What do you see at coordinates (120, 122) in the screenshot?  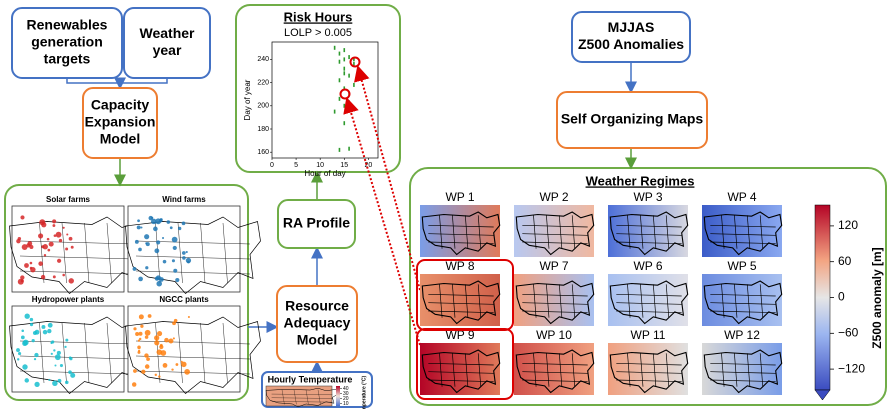 I see `node-label: Expansion` at bounding box center [120, 122].